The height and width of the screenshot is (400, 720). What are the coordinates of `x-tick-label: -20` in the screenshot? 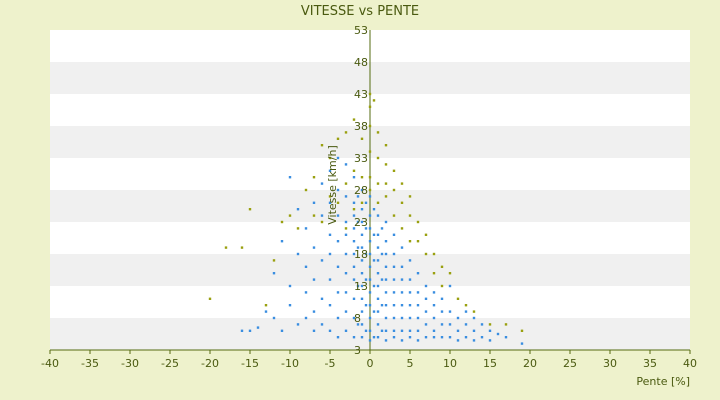 It's located at (210, 363).